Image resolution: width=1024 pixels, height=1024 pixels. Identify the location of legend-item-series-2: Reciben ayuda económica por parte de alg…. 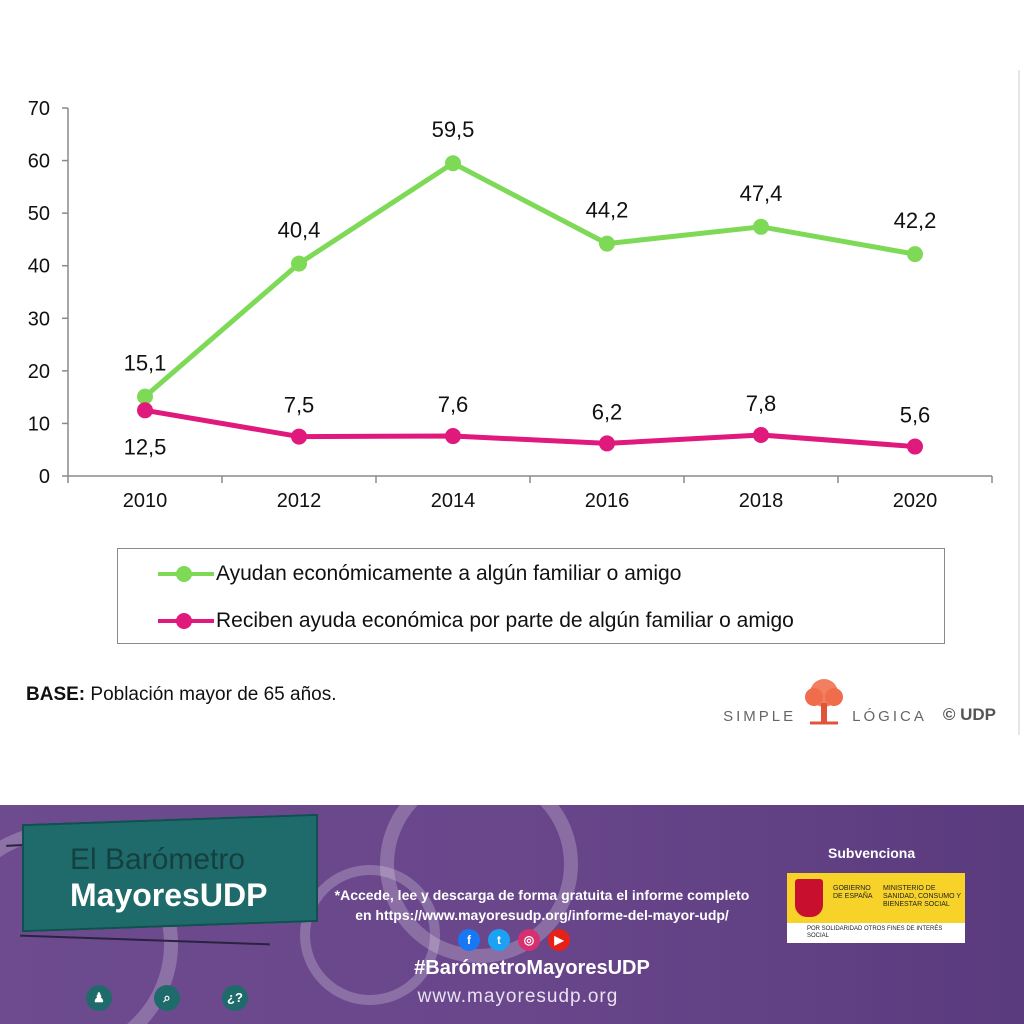
(476, 621).